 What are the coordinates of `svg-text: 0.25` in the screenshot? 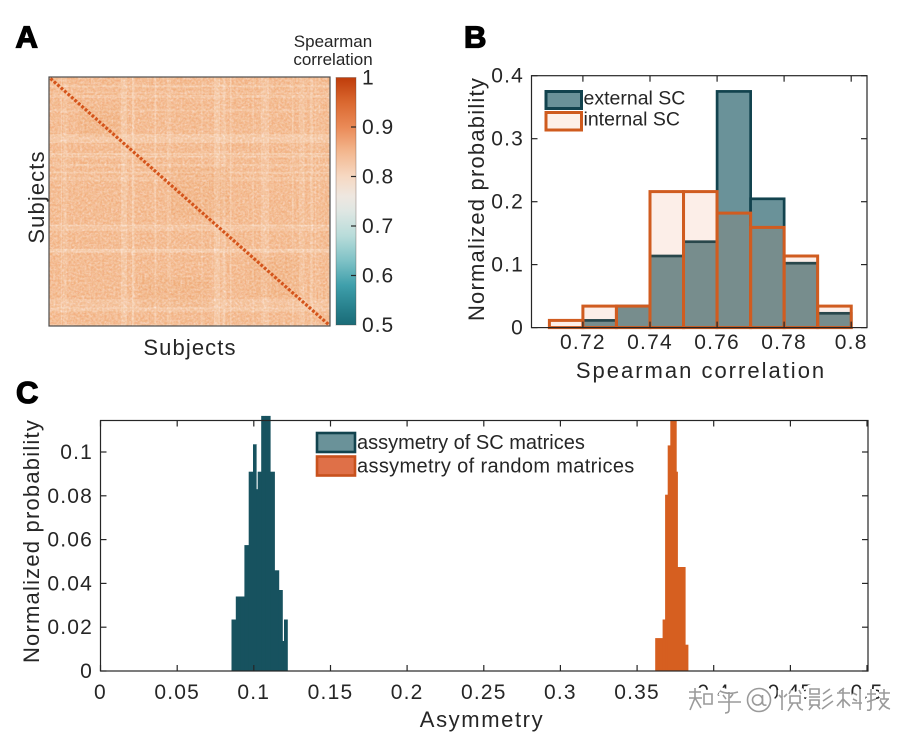 It's located at (484, 692).